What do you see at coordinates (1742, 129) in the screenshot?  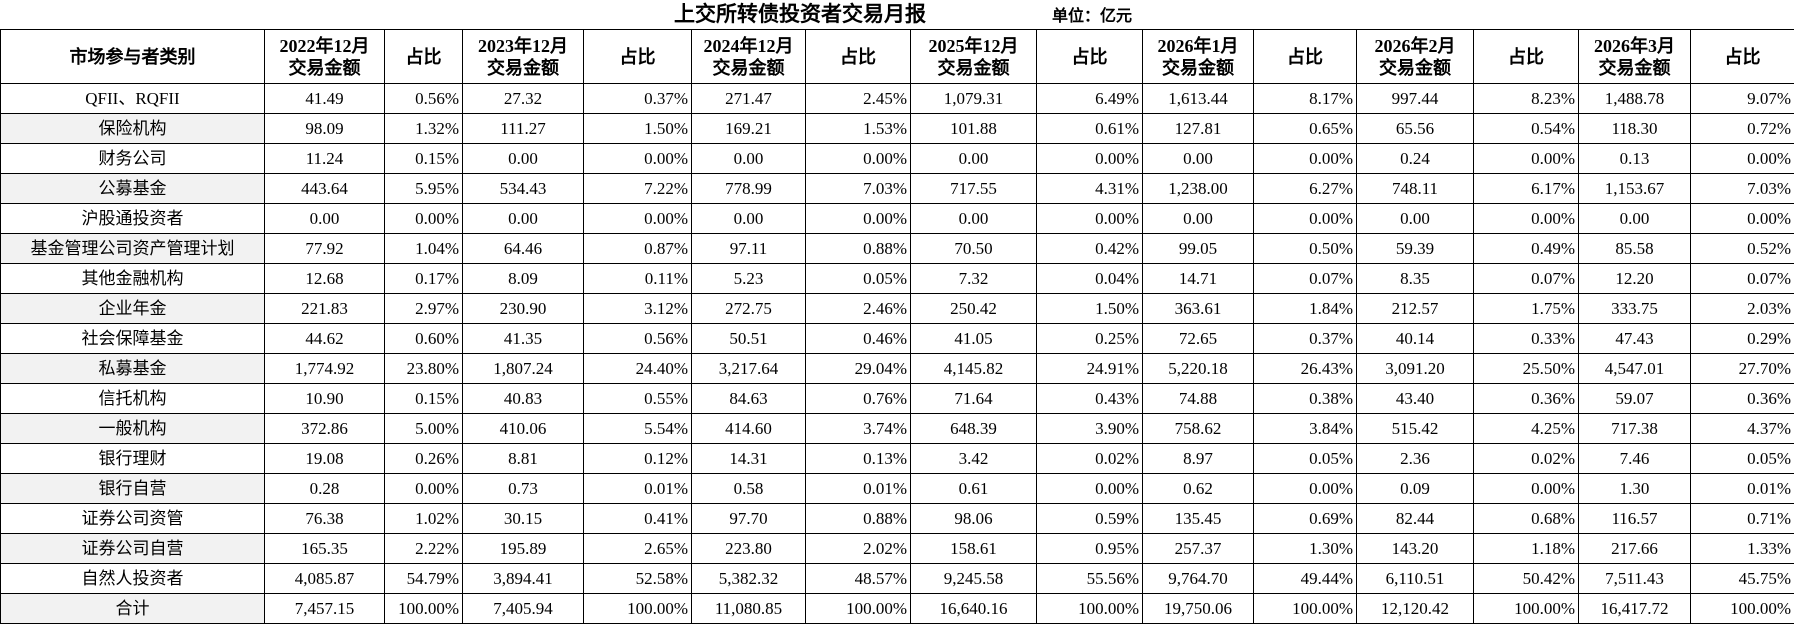 I see `share-cell: 0.72%` at bounding box center [1742, 129].